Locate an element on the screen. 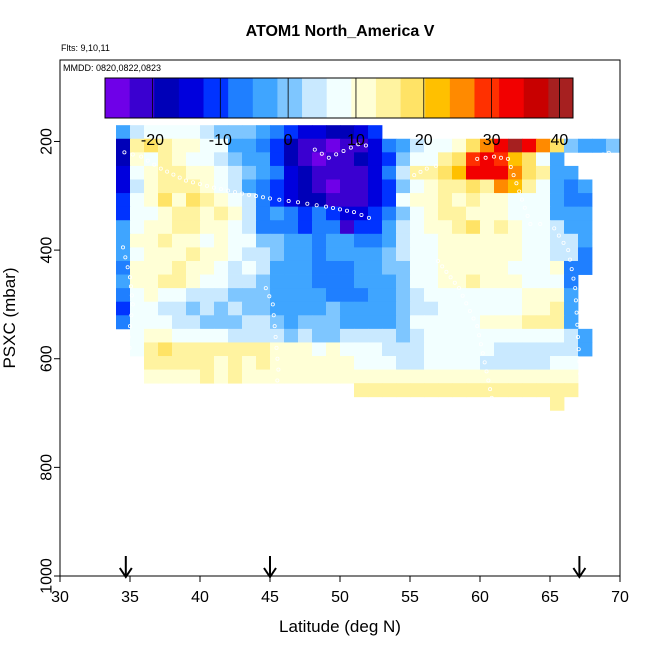 This screenshot has width=650, height=650. x-tick-label: 50 is located at coordinates (340, 597).